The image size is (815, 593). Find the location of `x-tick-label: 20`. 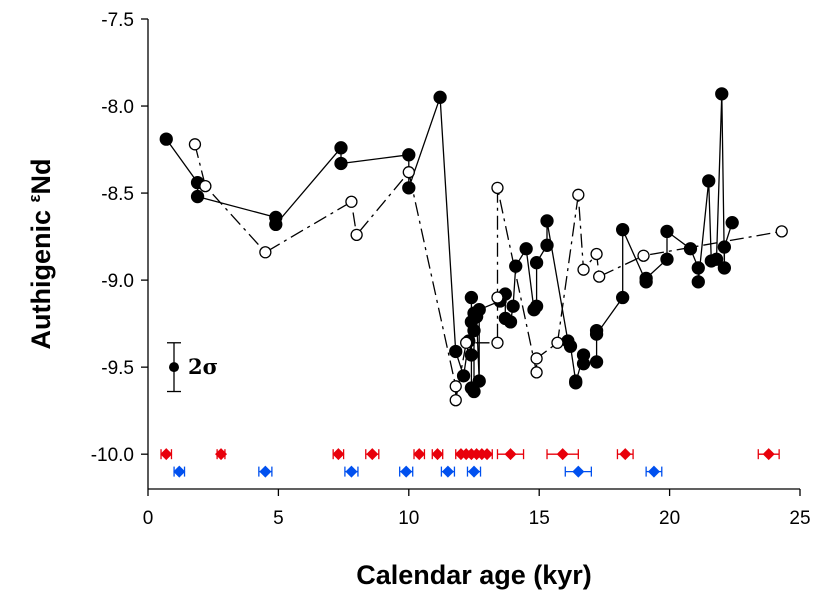

x-tick-label: 20 is located at coordinates (669, 518).